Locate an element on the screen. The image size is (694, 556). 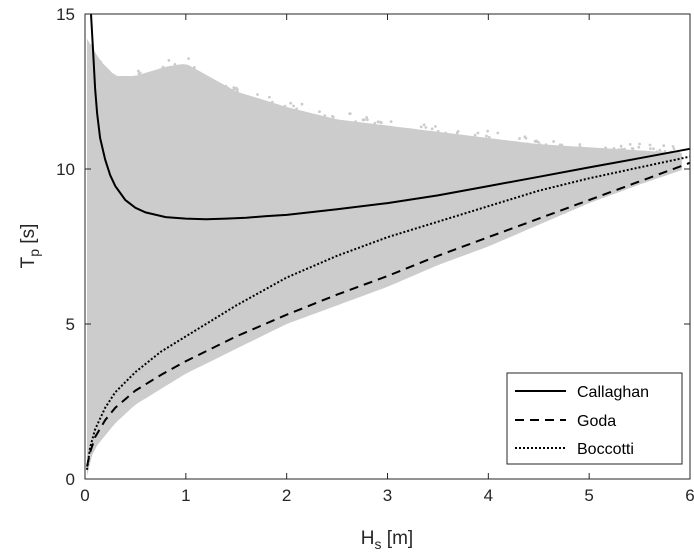
legend-label-boccotti: Boccotti is located at coordinates (605, 449).